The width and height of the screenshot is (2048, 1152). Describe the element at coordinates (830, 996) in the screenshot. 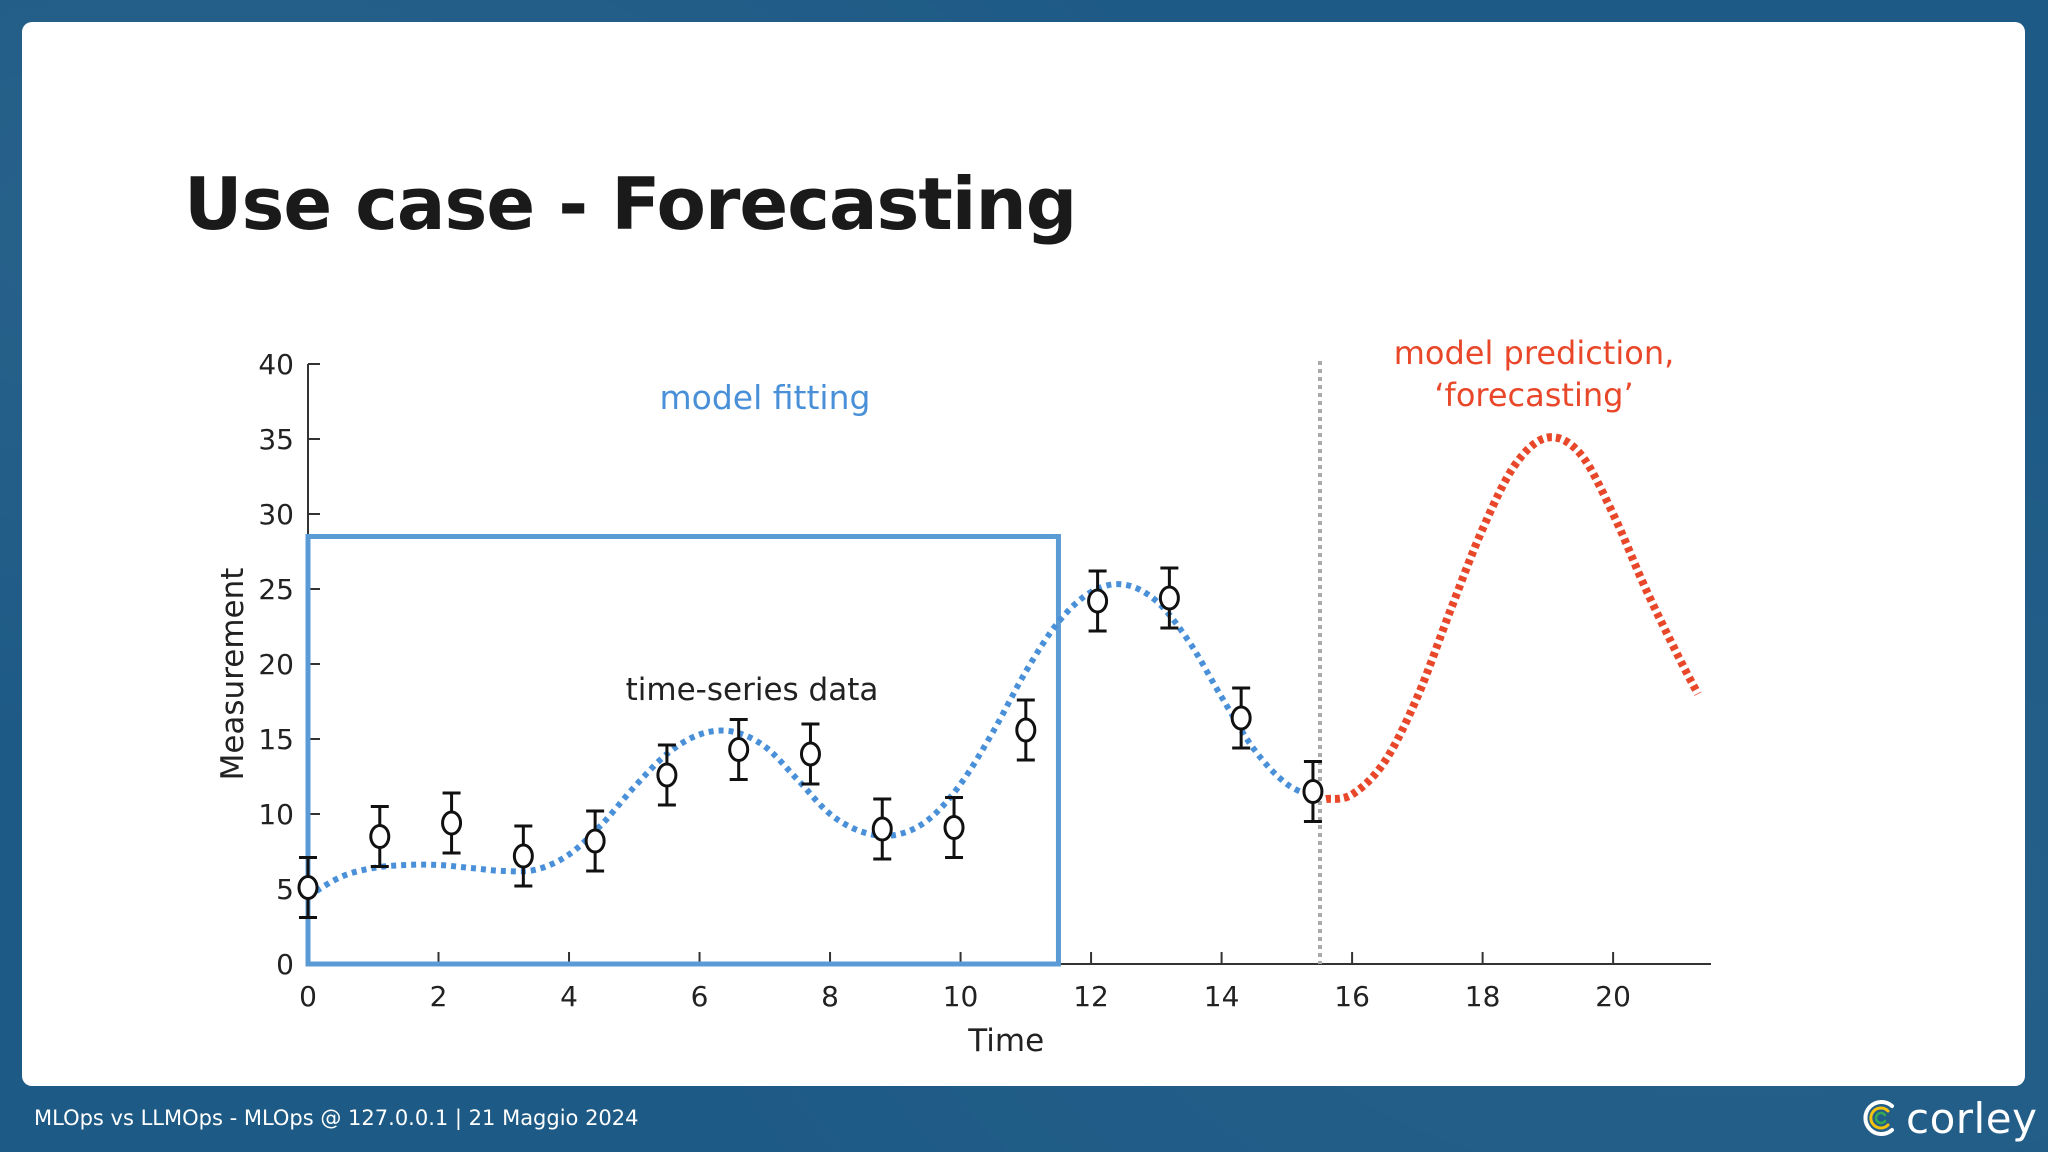

I see `x-tick-label: 8` at that location.